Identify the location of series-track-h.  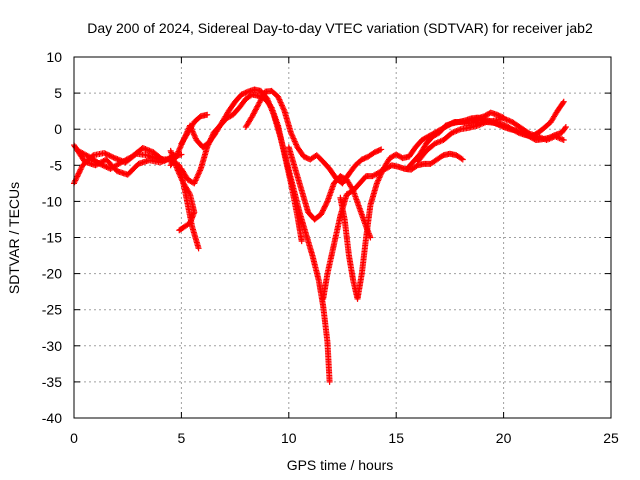
(313, 137).